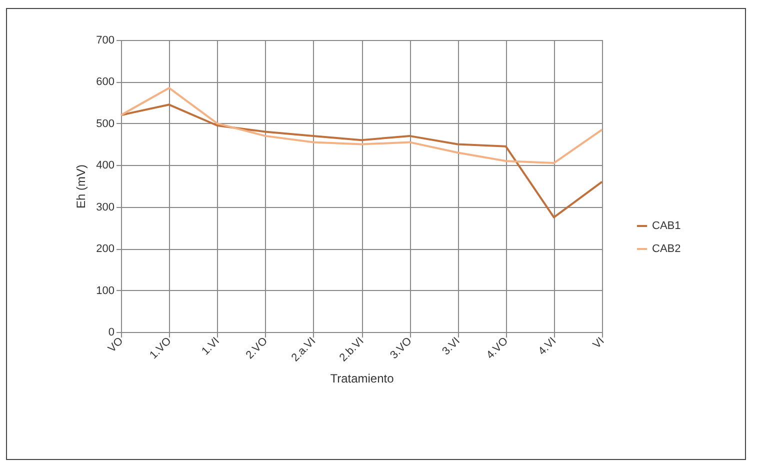 Image resolution: width=757 pixels, height=468 pixels. What do you see at coordinates (361, 125) in the screenshot?
I see `line-series` at bounding box center [361, 125].